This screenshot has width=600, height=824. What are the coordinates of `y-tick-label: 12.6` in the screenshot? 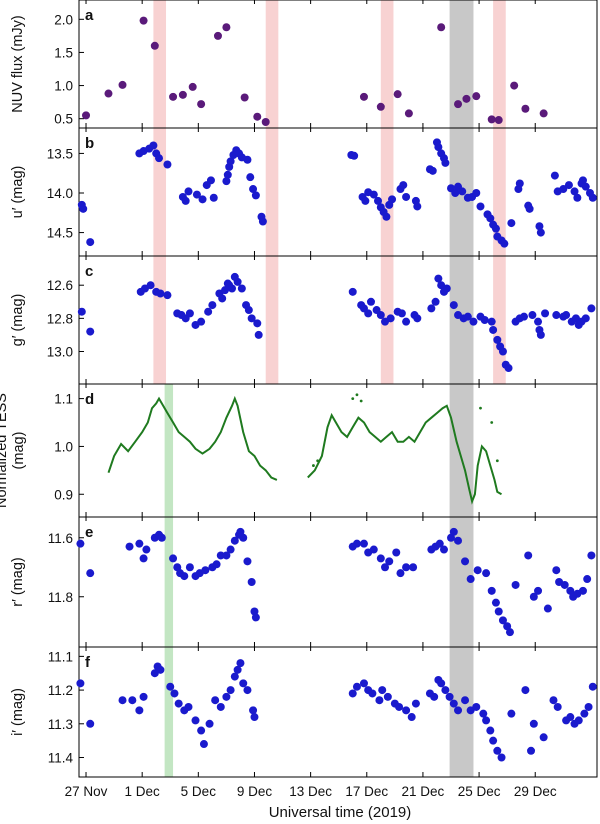 It's located at (60, 285).